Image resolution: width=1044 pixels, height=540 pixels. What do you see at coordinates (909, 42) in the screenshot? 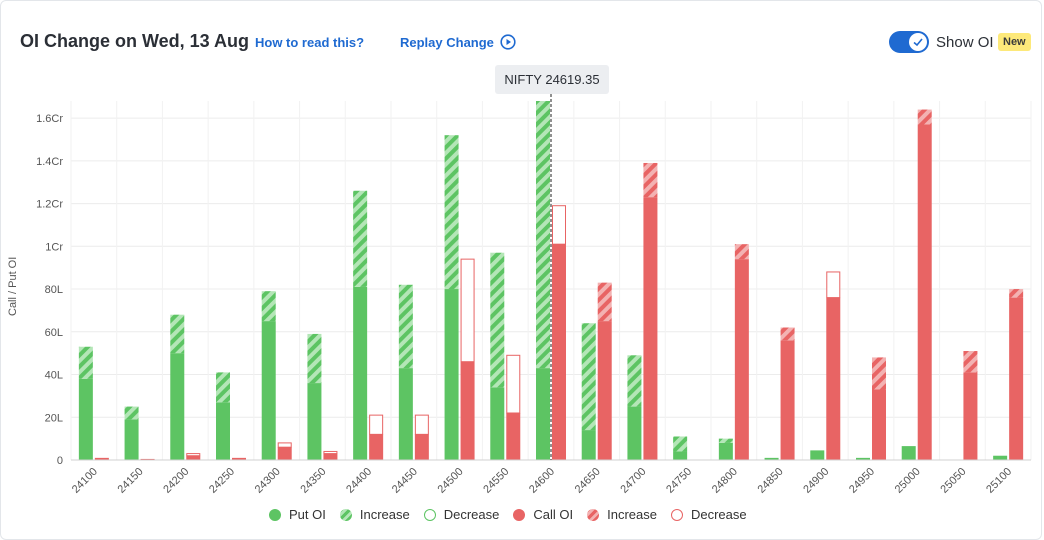
I see `show-oi-toggle` at bounding box center [909, 42].